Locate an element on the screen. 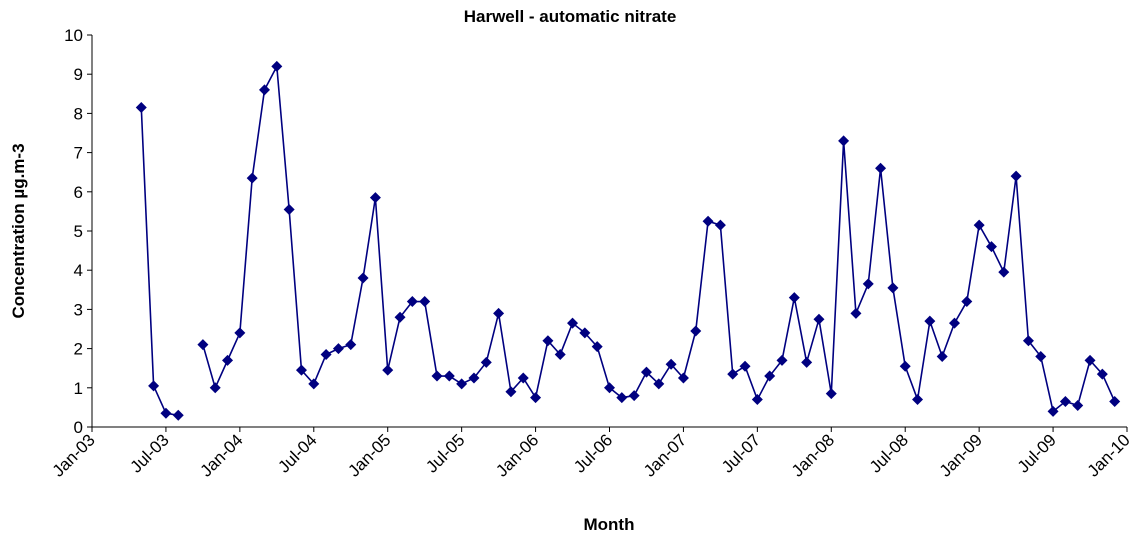  x-tick-label: Jan-08 is located at coordinates (813, 455).